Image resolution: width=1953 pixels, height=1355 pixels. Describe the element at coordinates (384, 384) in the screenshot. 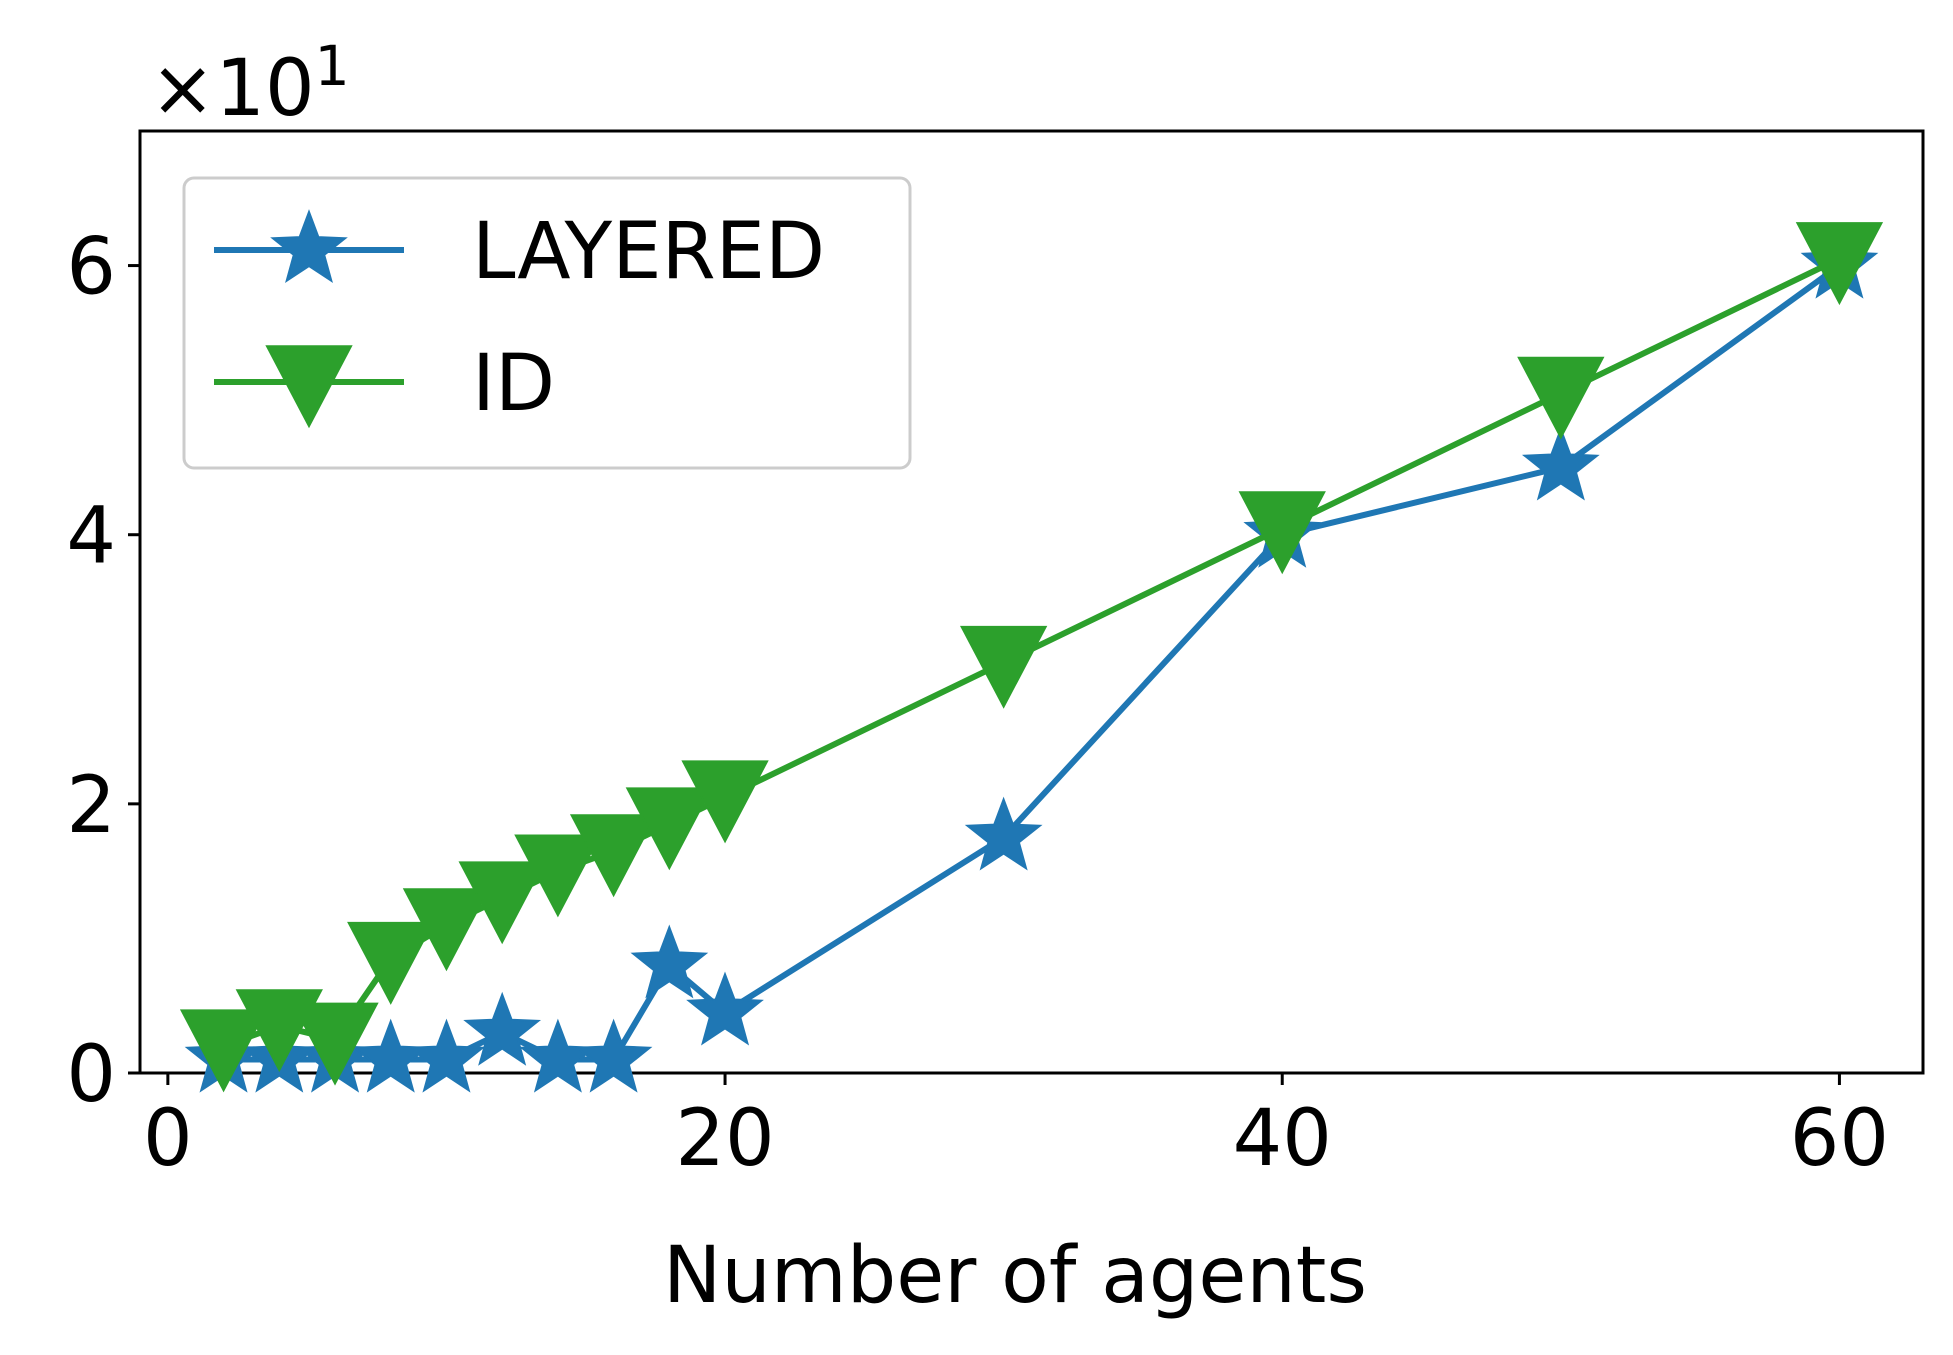

I see `legend-item-id: ID` at that location.